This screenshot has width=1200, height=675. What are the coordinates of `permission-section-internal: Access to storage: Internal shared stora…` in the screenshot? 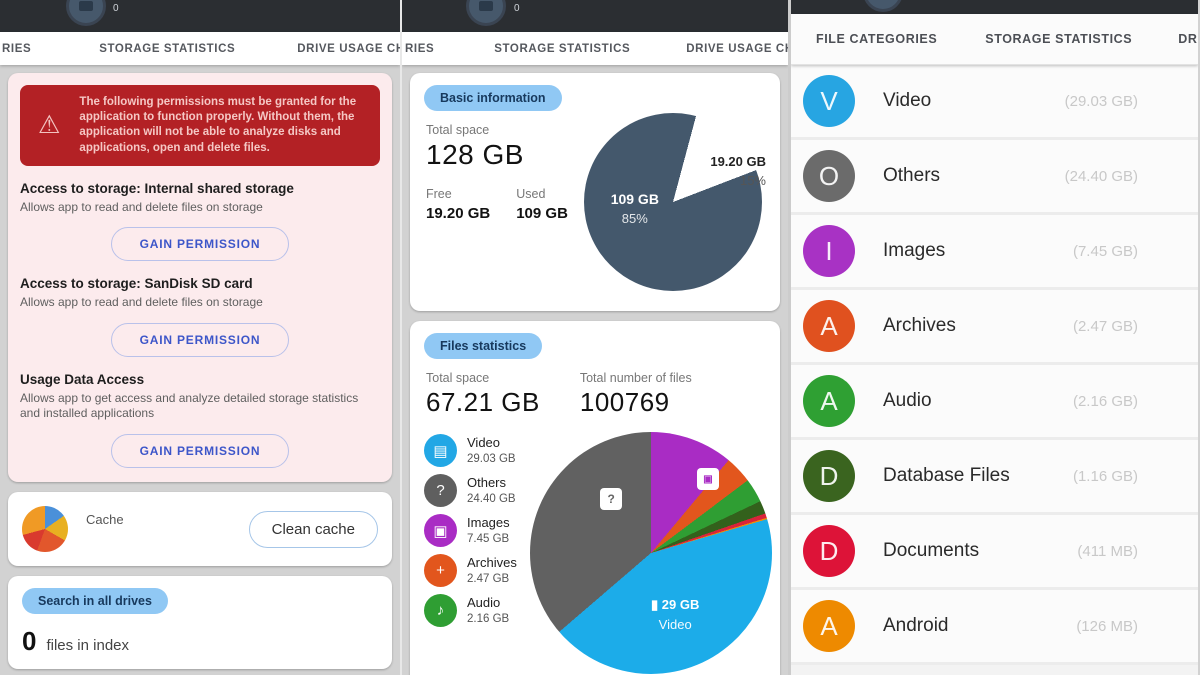 It's located at (200, 221).